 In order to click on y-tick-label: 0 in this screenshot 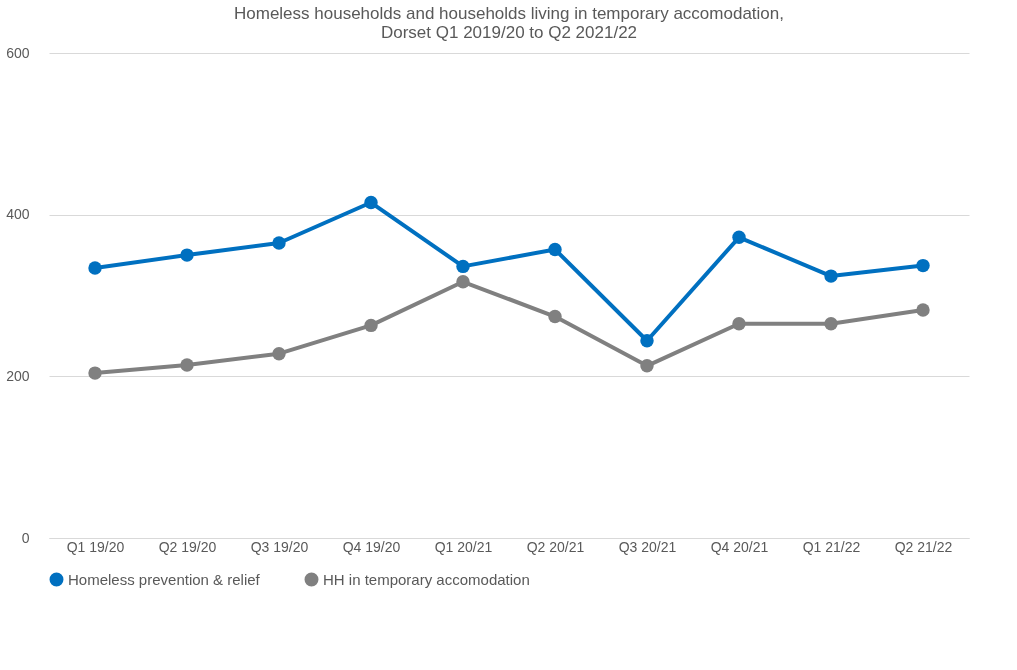, I will do `click(25, 537)`.